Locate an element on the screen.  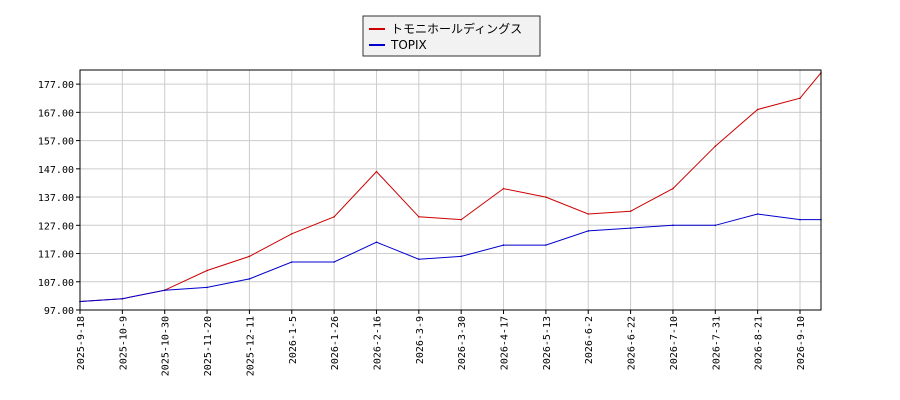
x-tick-label: 2026-1-26 is located at coordinates (335, 343).